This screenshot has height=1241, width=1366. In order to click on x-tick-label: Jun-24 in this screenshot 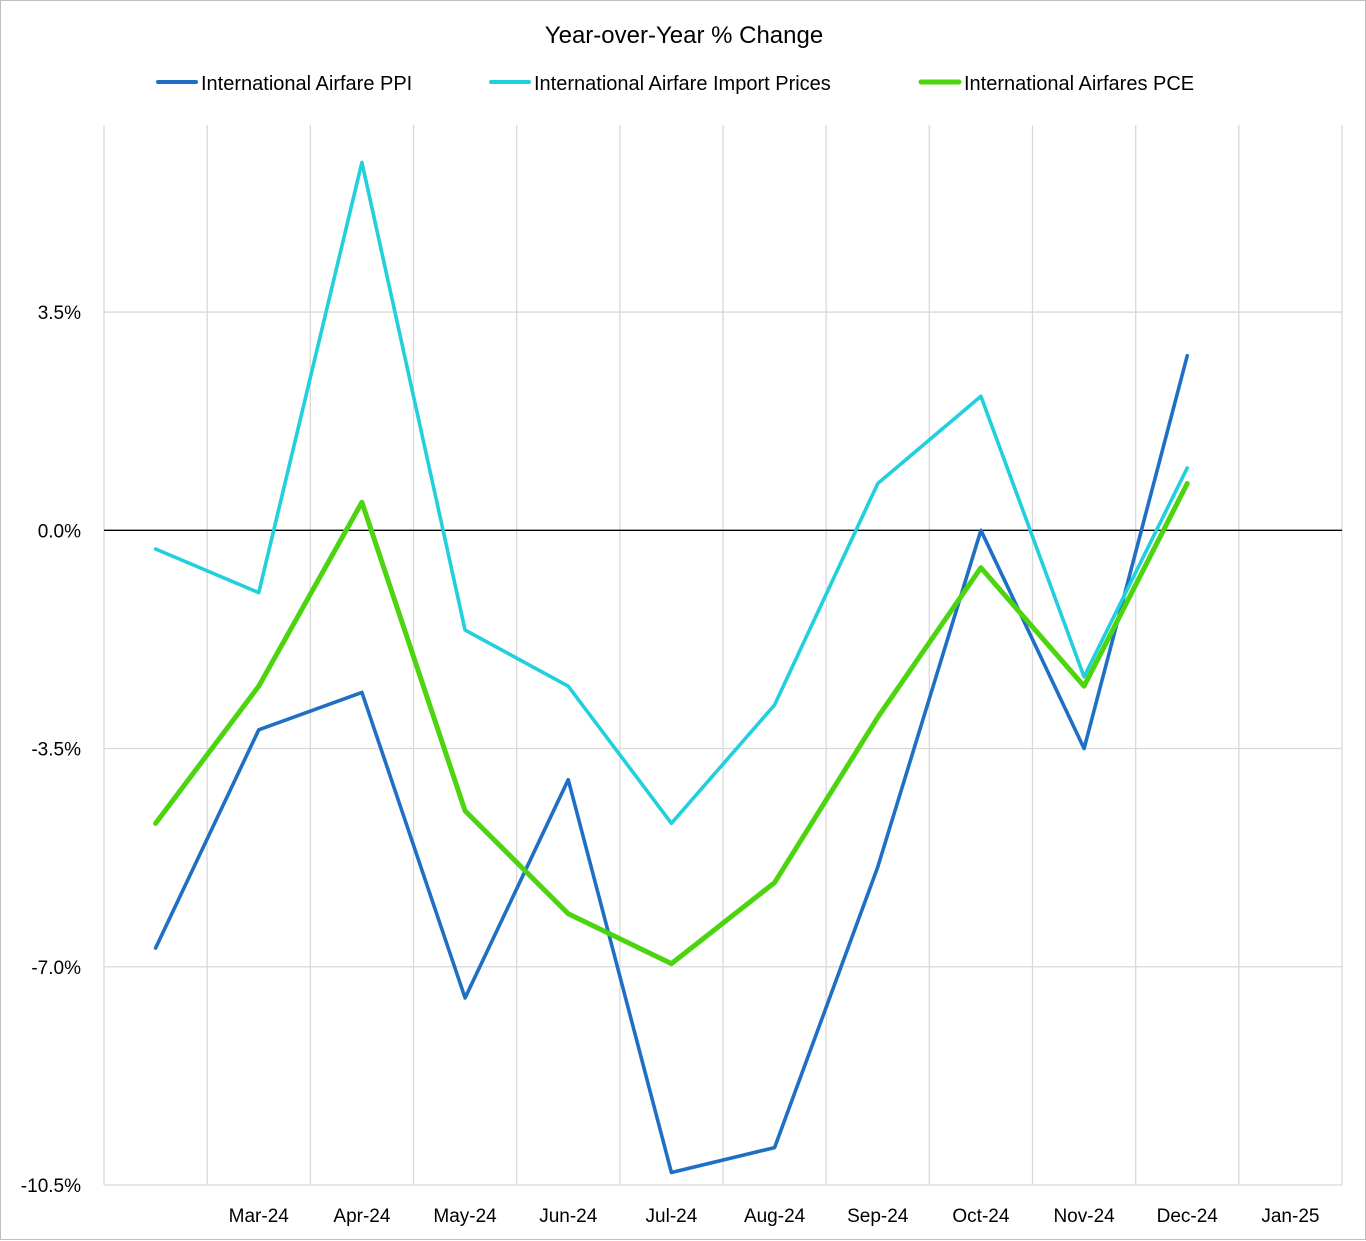, I will do `click(568, 1216)`.